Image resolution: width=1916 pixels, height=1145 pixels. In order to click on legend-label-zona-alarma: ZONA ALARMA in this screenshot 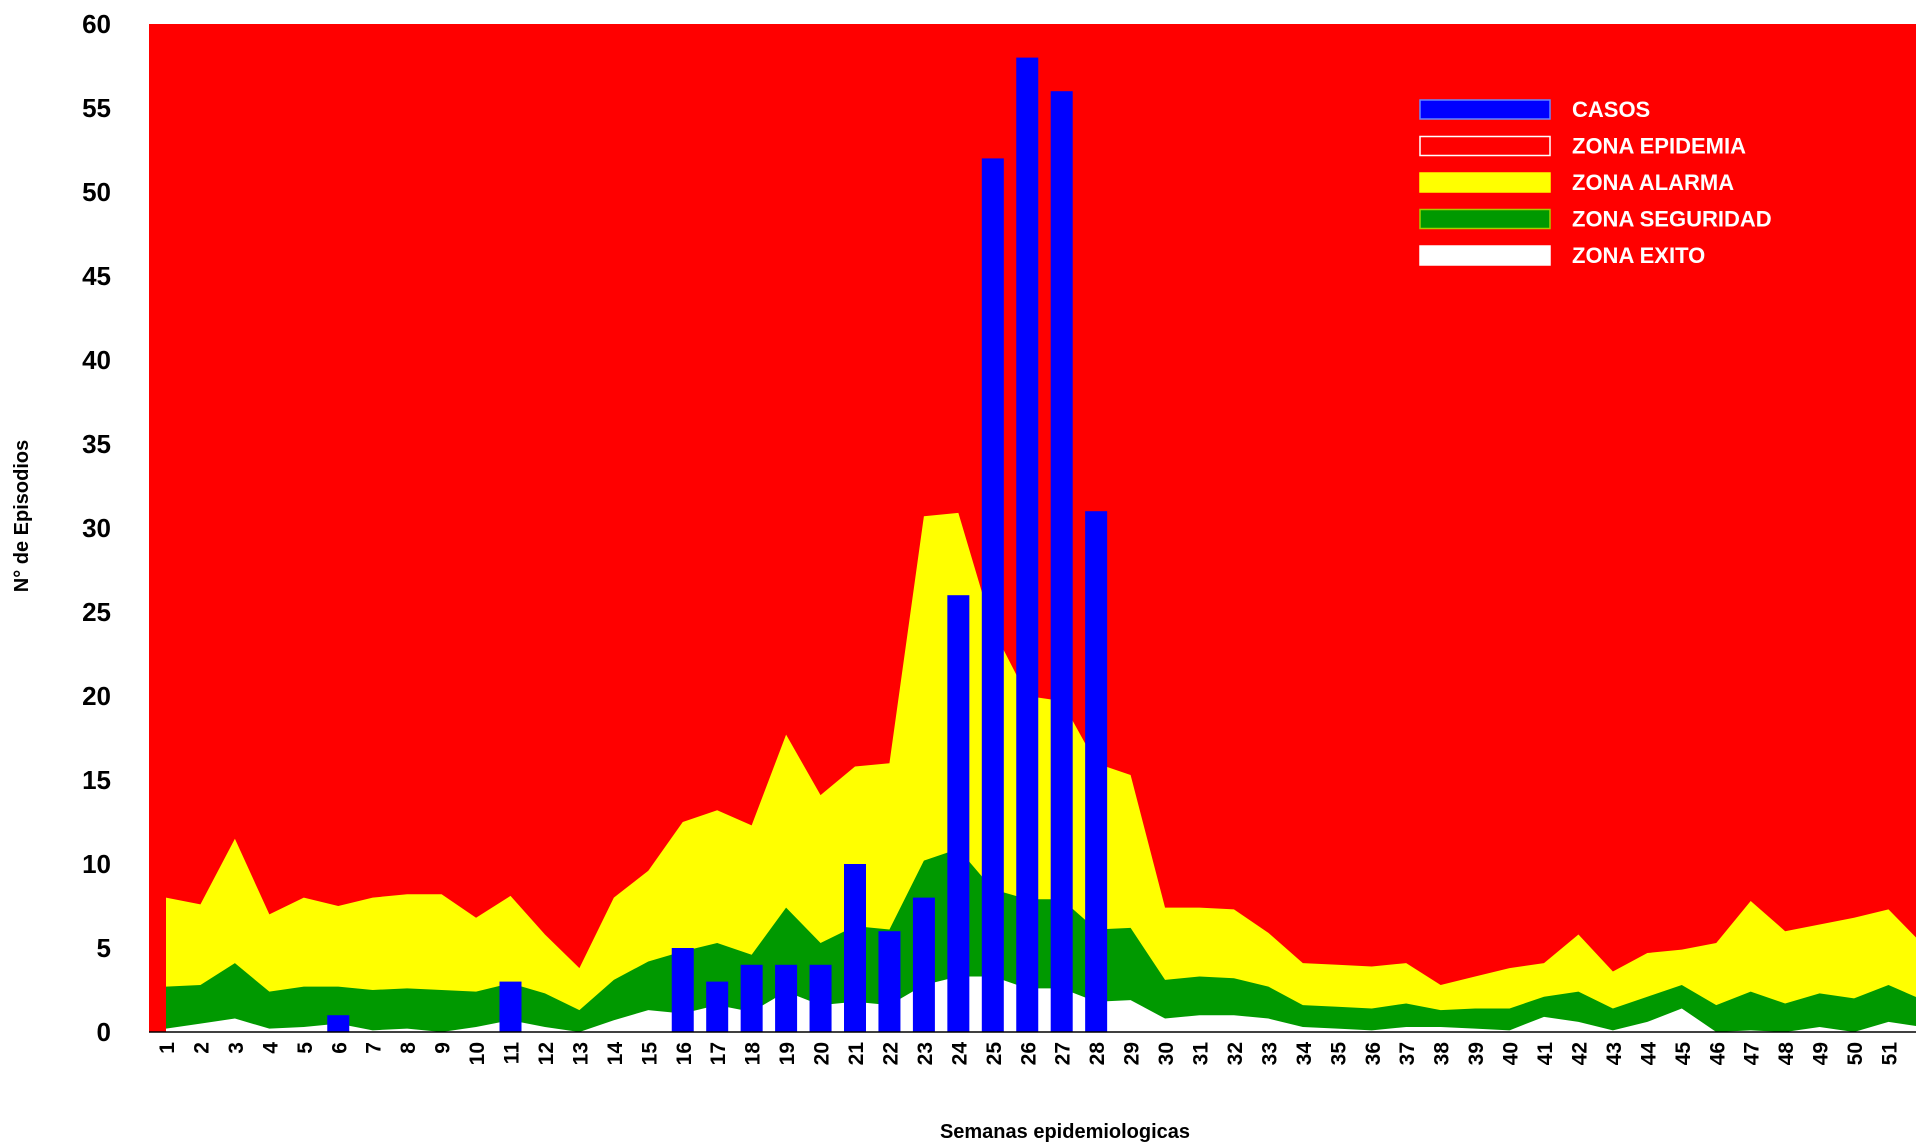, I will do `click(1653, 182)`.